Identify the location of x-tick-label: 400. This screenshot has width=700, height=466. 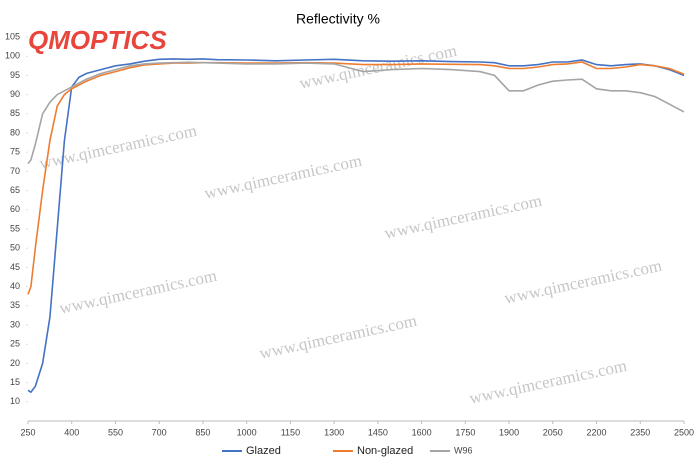
(71, 432).